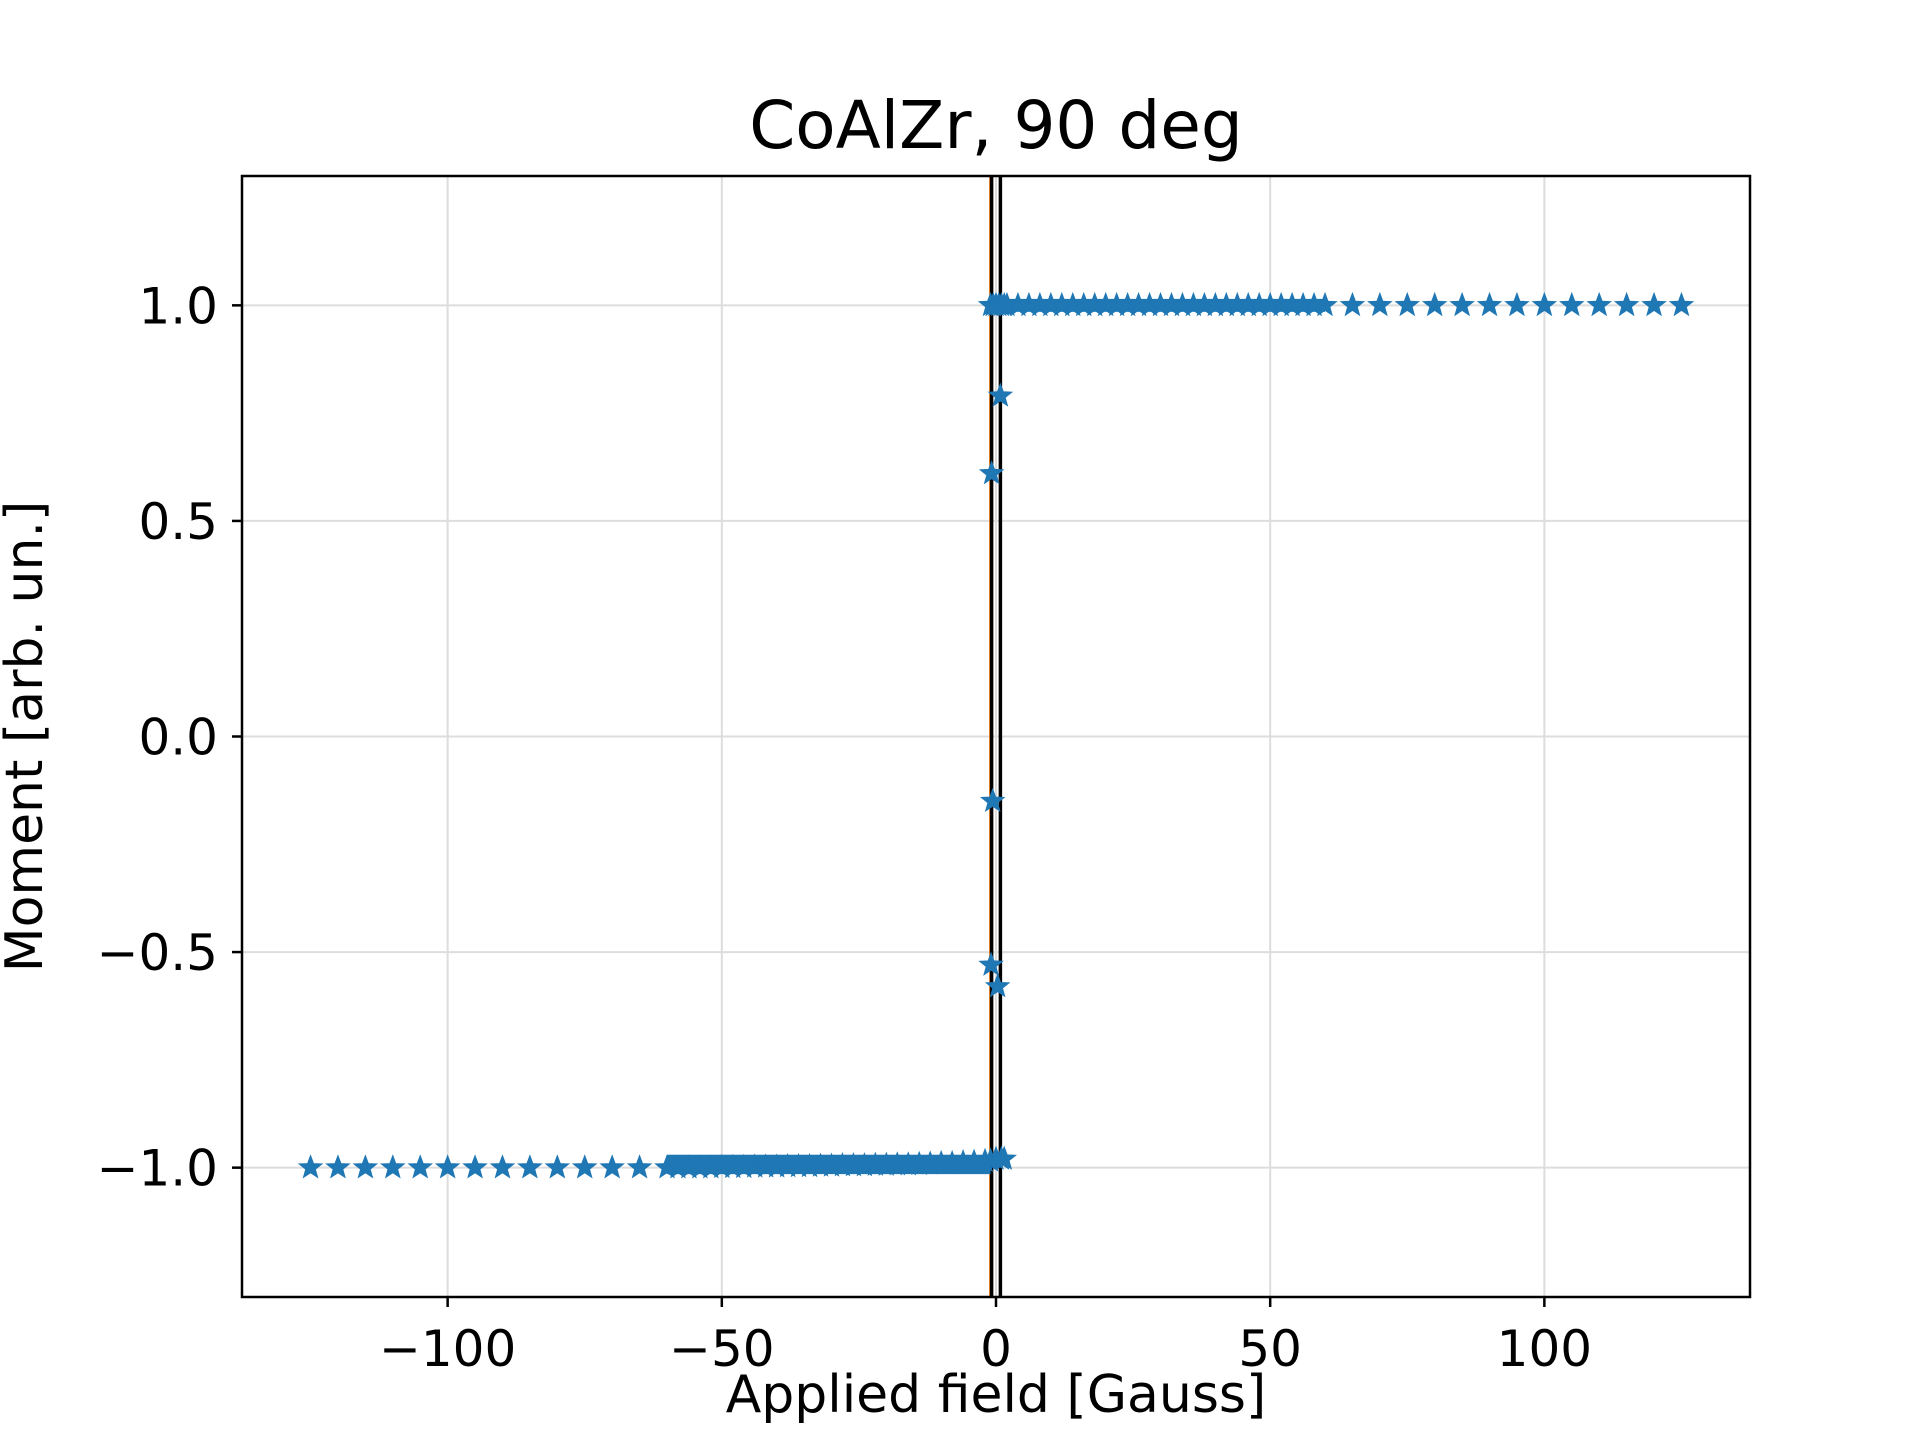 This screenshot has height=1440, width=1920. I want to click on x-axis-ticks: −100 −50 0 50 100, so click(985, 1337).